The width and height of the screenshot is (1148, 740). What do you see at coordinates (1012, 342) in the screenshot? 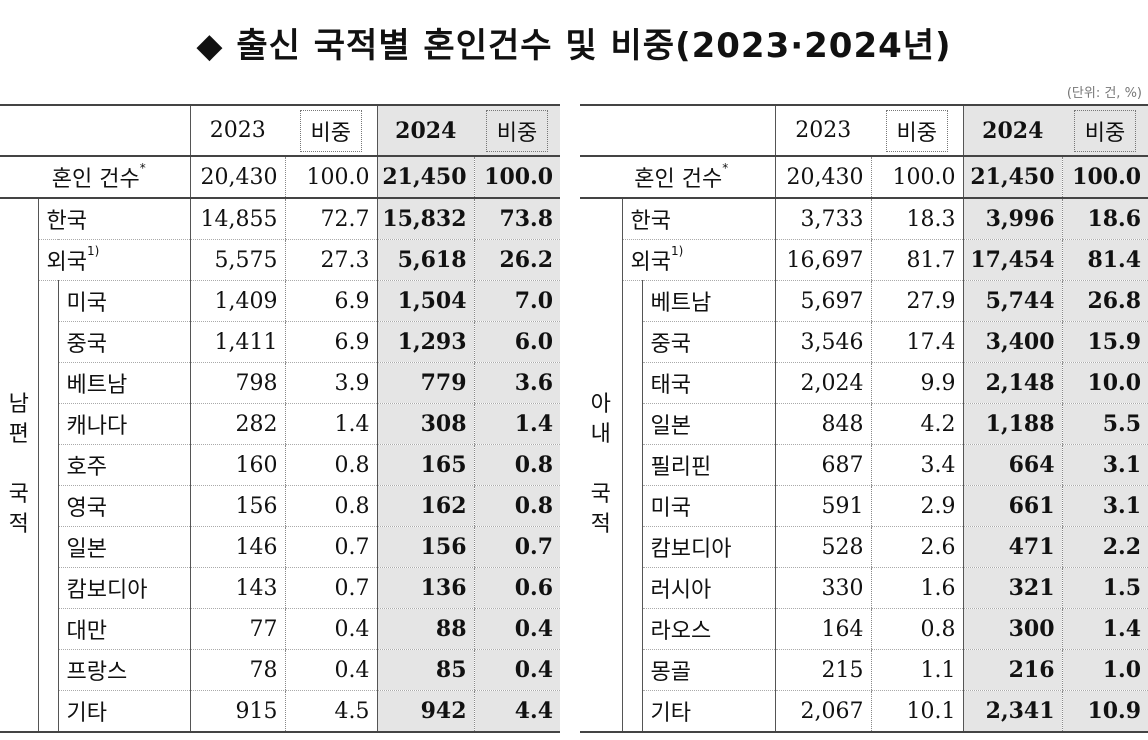
I see `country-2024: 3,400` at bounding box center [1012, 342].